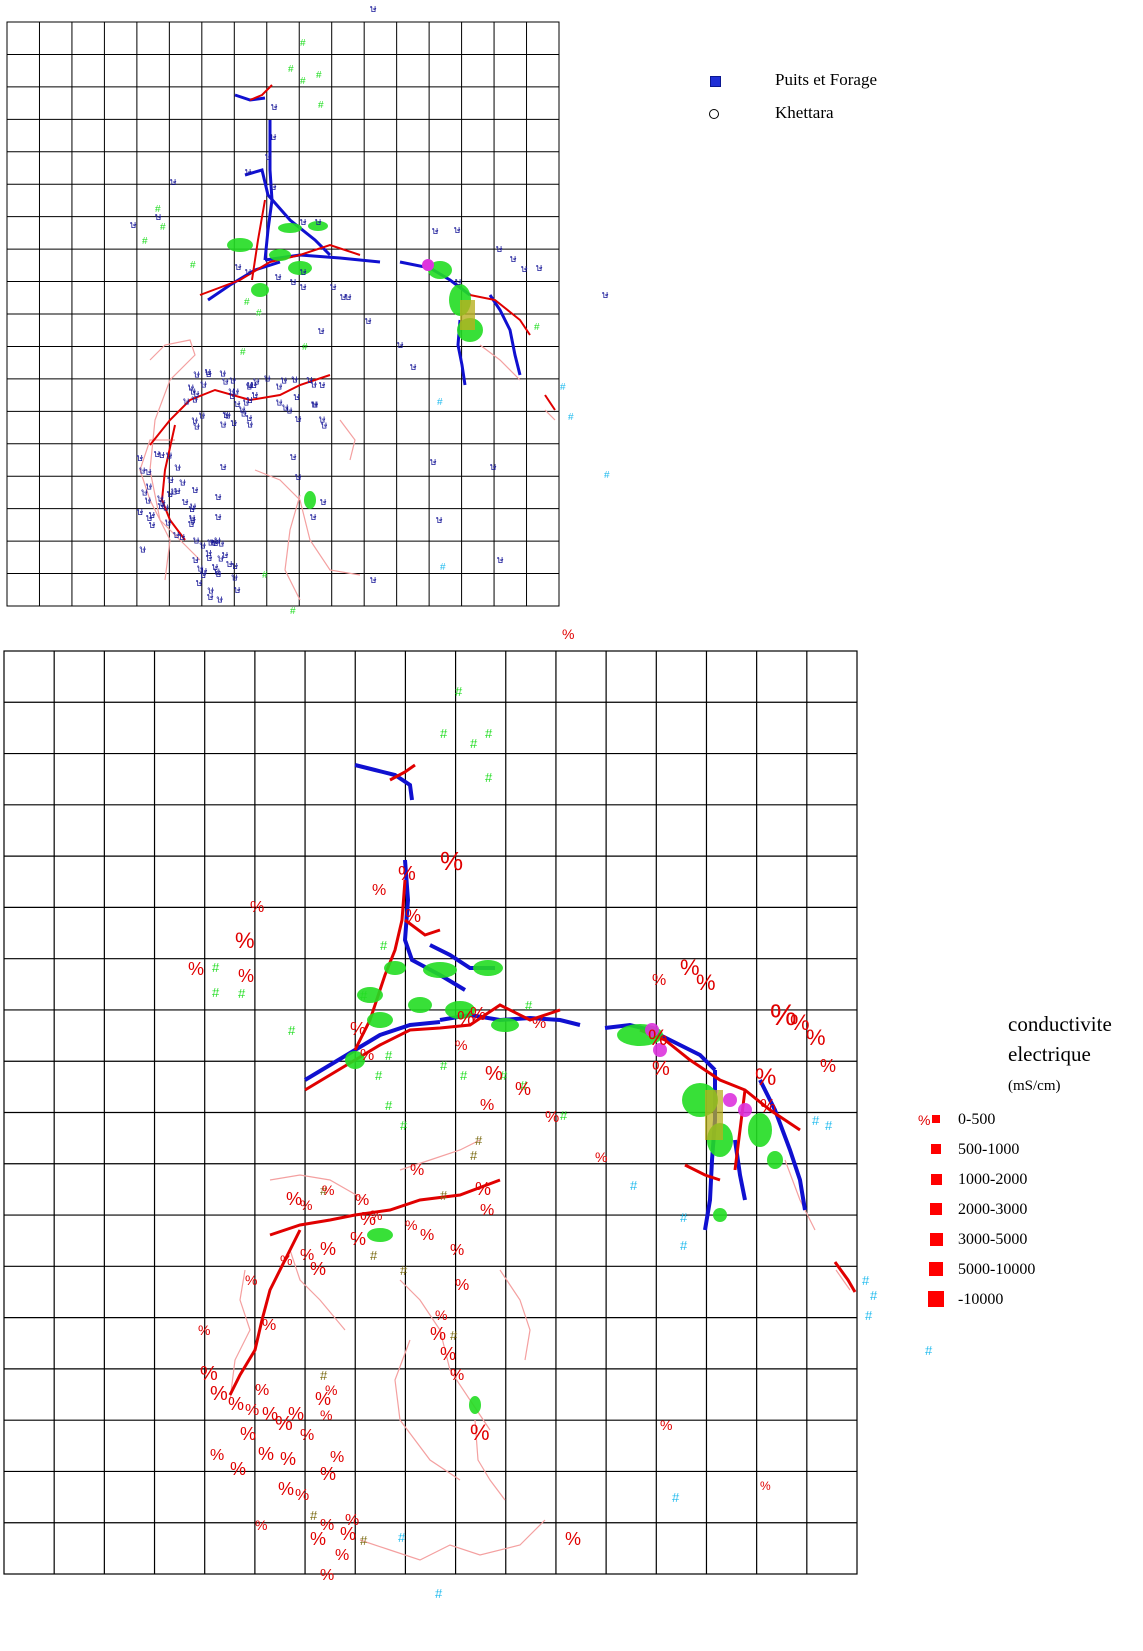 The width and height of the screenshot is (1143, 1651). I want to click on legend-unit: (mS/cm), so click(1034, 1086).